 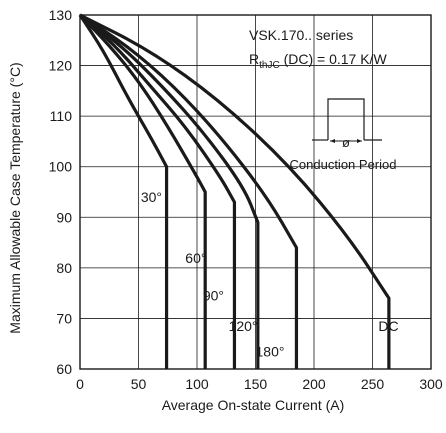 I want to click on conduction-period-pictogram: ø, so click(x=347, y=124).